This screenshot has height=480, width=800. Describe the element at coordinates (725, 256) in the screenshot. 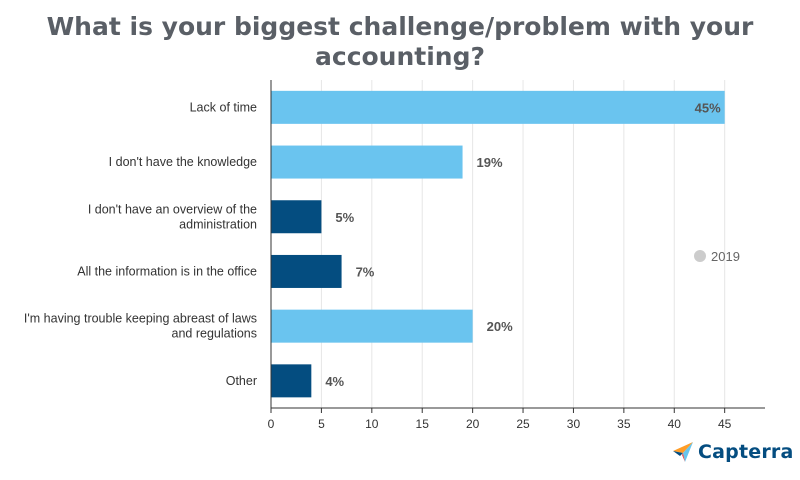

I see `legend-label: 2019` at that location.